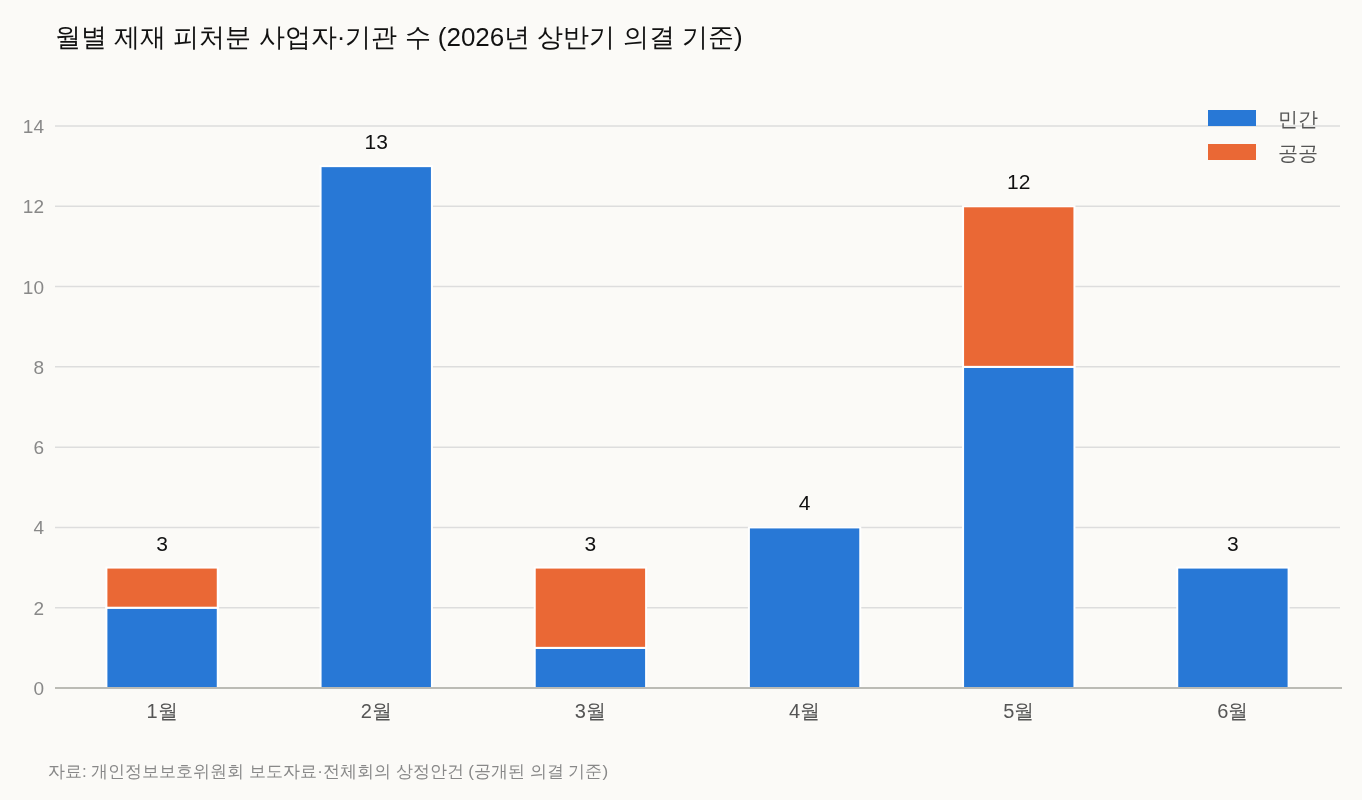  I want to click on x-tick-label: 3월, so click(590, 711).